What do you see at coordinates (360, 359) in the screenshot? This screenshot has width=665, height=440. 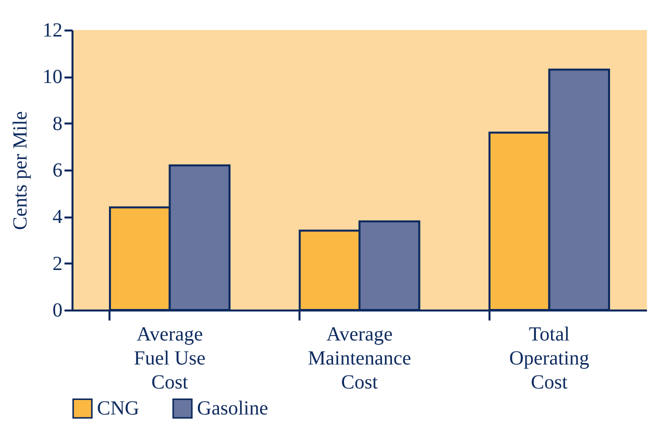 I see `x-tick-label: Average Maintenance Cost` at bounding box center [360, 359].